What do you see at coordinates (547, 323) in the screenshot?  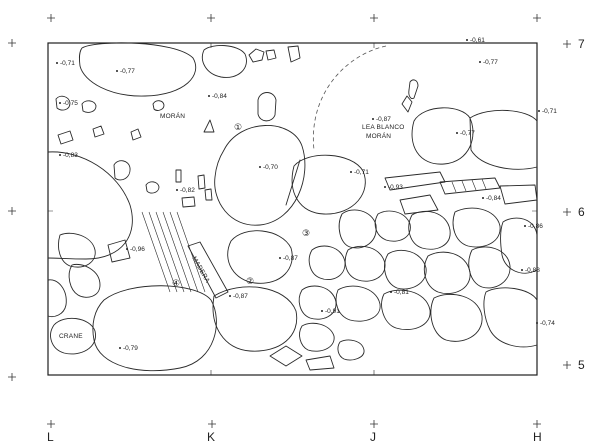 I see `elevation-label: -0,74` at bounding box center [547, 323].